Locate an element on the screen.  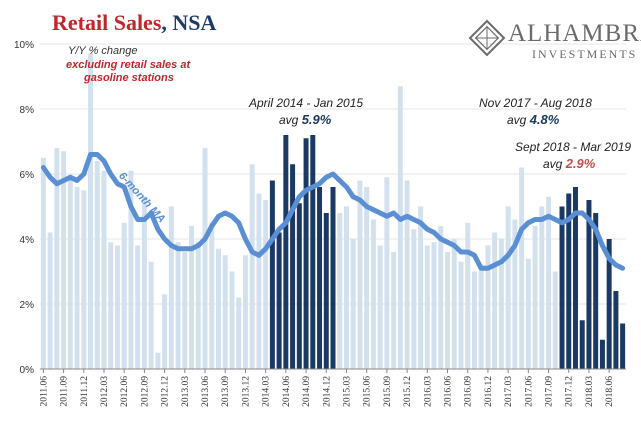
x-tick-label: 2012.09 is located at coordinates (145, 391).